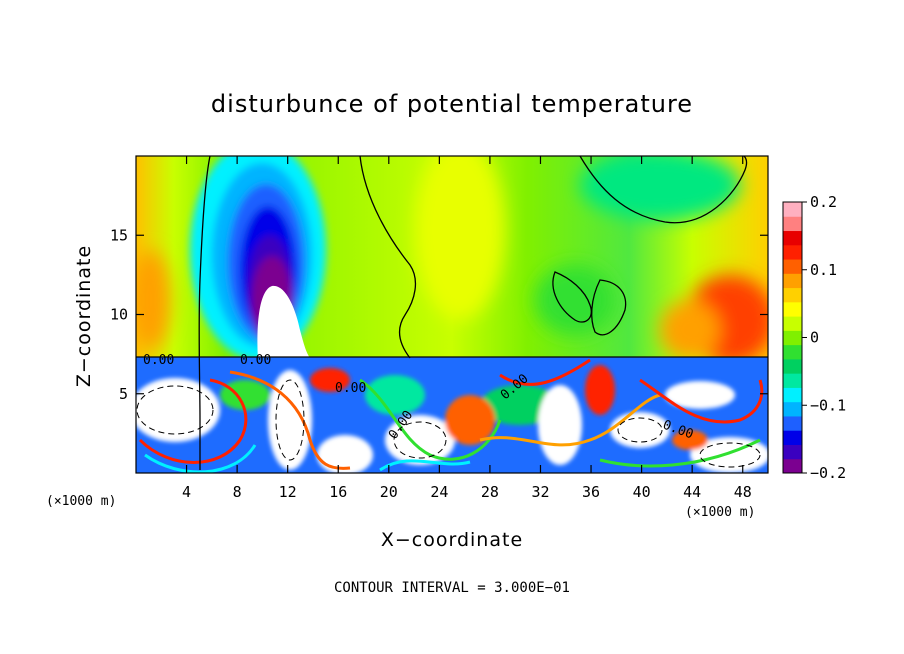  I want to click on y-tick-label: 15, so click(119, 235).